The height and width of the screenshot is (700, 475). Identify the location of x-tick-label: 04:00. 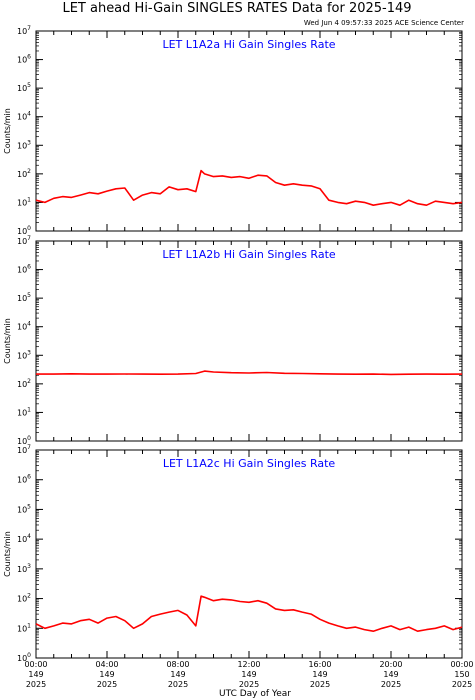
(106, 664).